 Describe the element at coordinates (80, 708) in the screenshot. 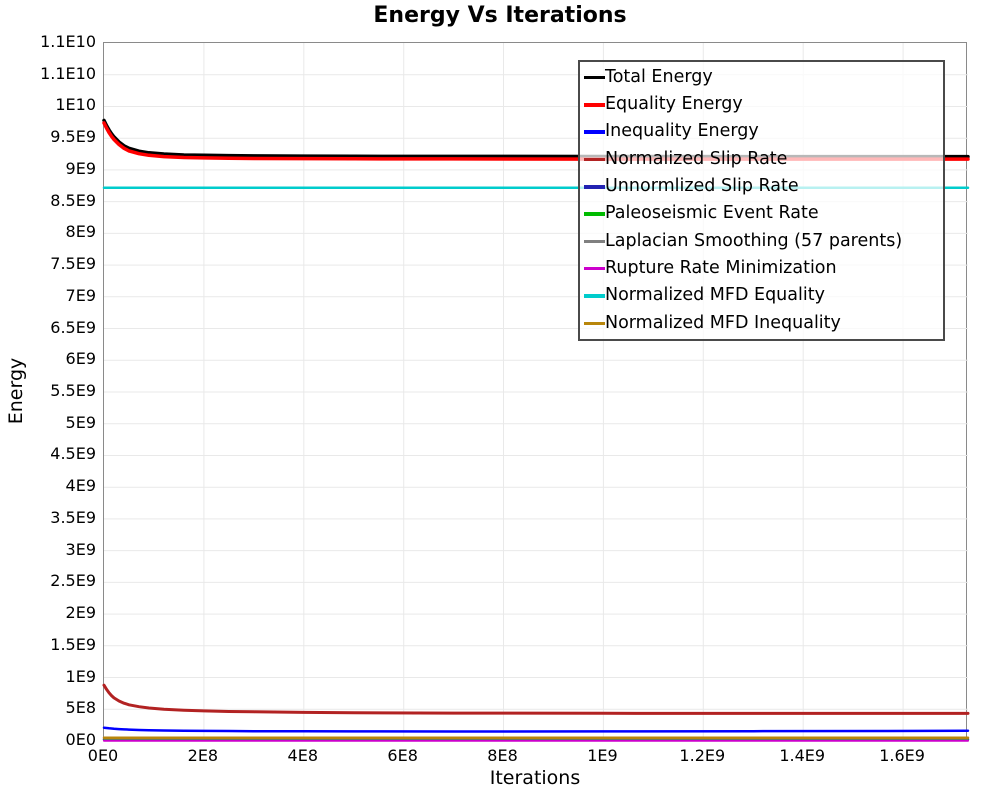

I see `y-tick-label: 5E8` at that location.